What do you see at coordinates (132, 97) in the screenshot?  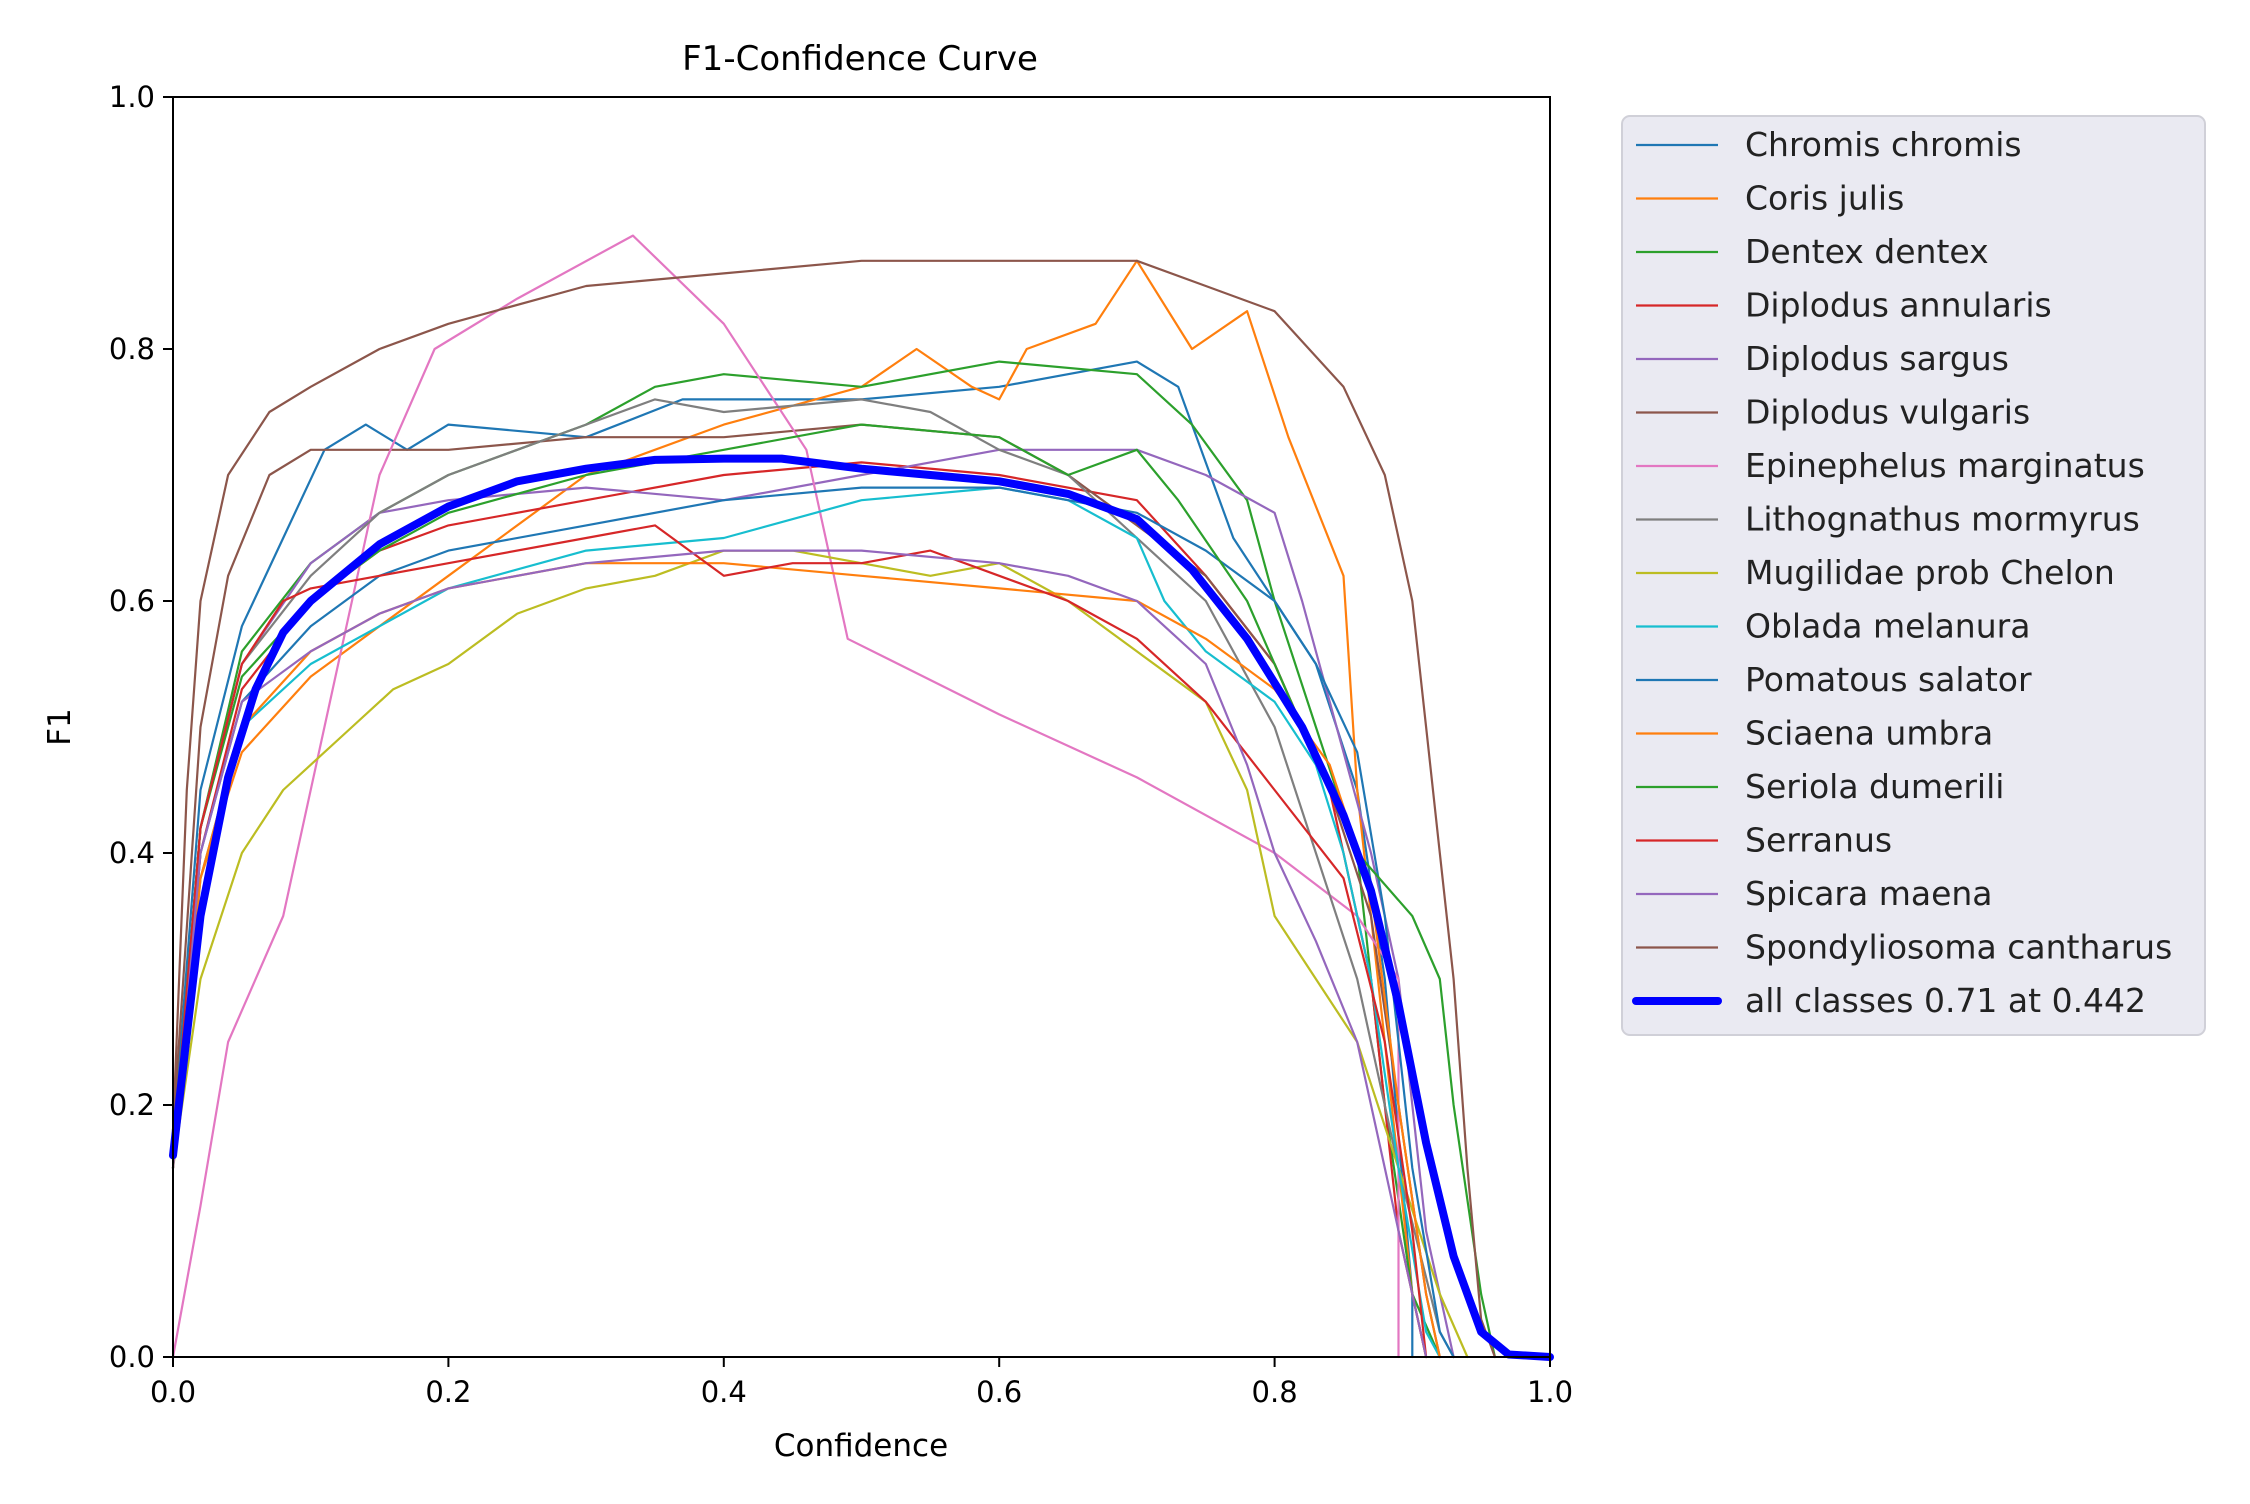 I see `y-tick-label: 1.0` at bounding box center [132, 97].